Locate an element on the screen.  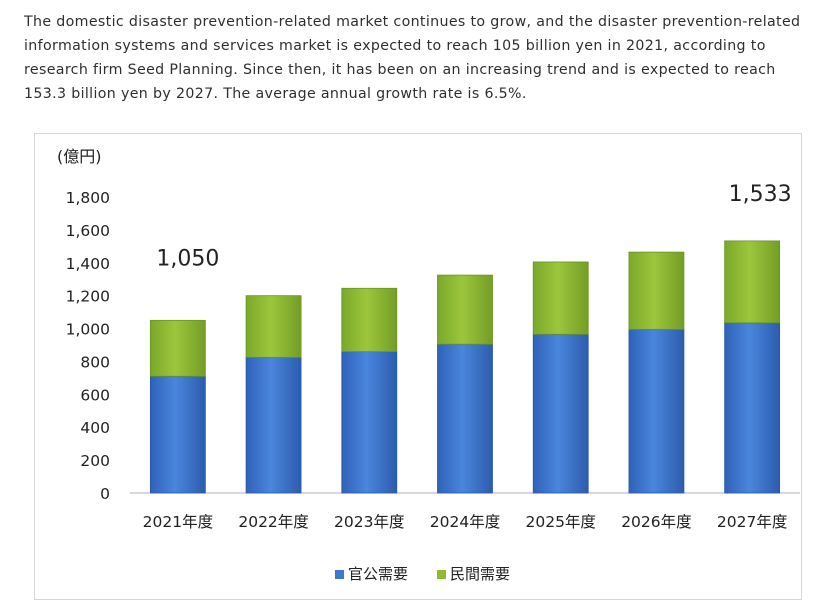
y-tick-label: 1,200 is located at coordinates (88, 297).